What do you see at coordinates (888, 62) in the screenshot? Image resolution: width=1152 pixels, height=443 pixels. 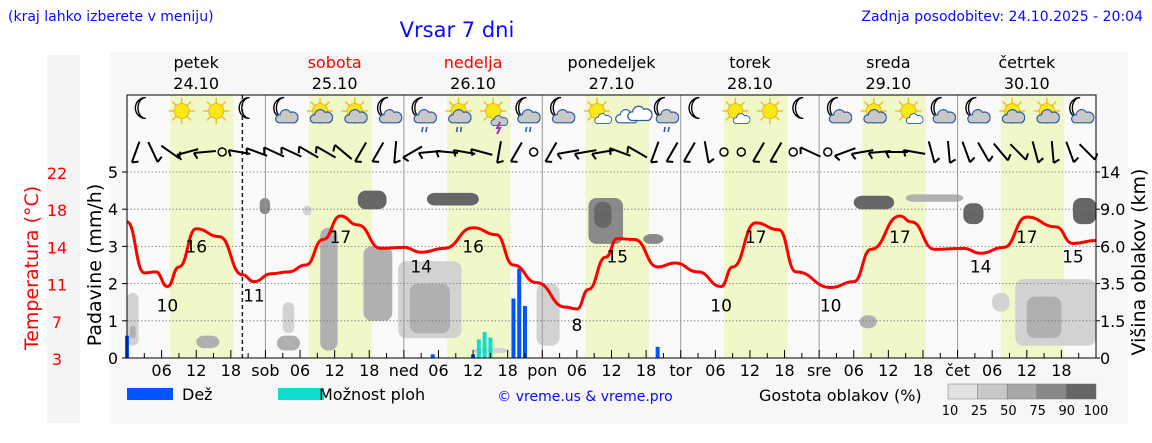 I see `day-name: sreda` at bounding box center [888, 62].